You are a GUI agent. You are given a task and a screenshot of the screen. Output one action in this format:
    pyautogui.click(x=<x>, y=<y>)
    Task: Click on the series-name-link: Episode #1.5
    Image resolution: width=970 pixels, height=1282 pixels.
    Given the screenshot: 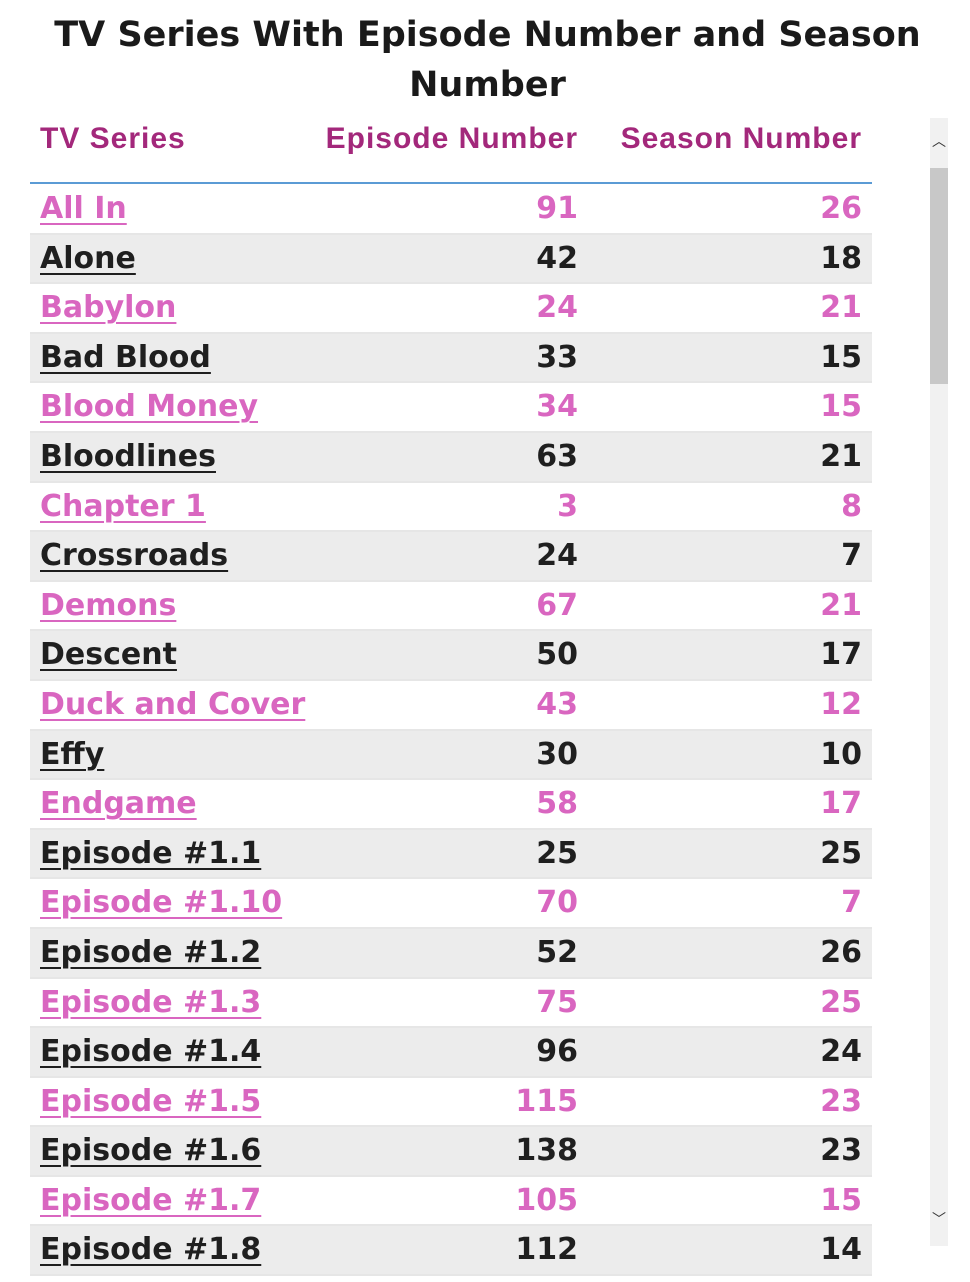 What is the action you would take?
    pyautogui.click(x=151, y=1101)
    